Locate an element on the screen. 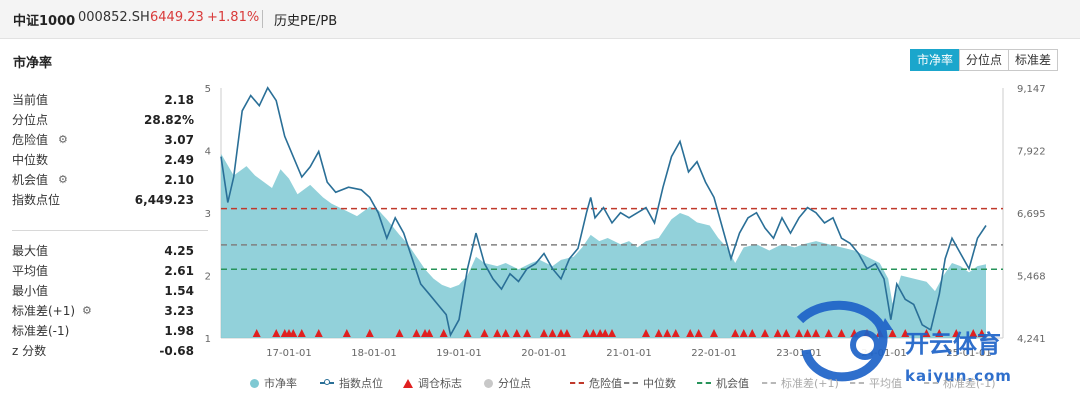  legend-item: 标准差(+1) is located at coordinates (800, 383).